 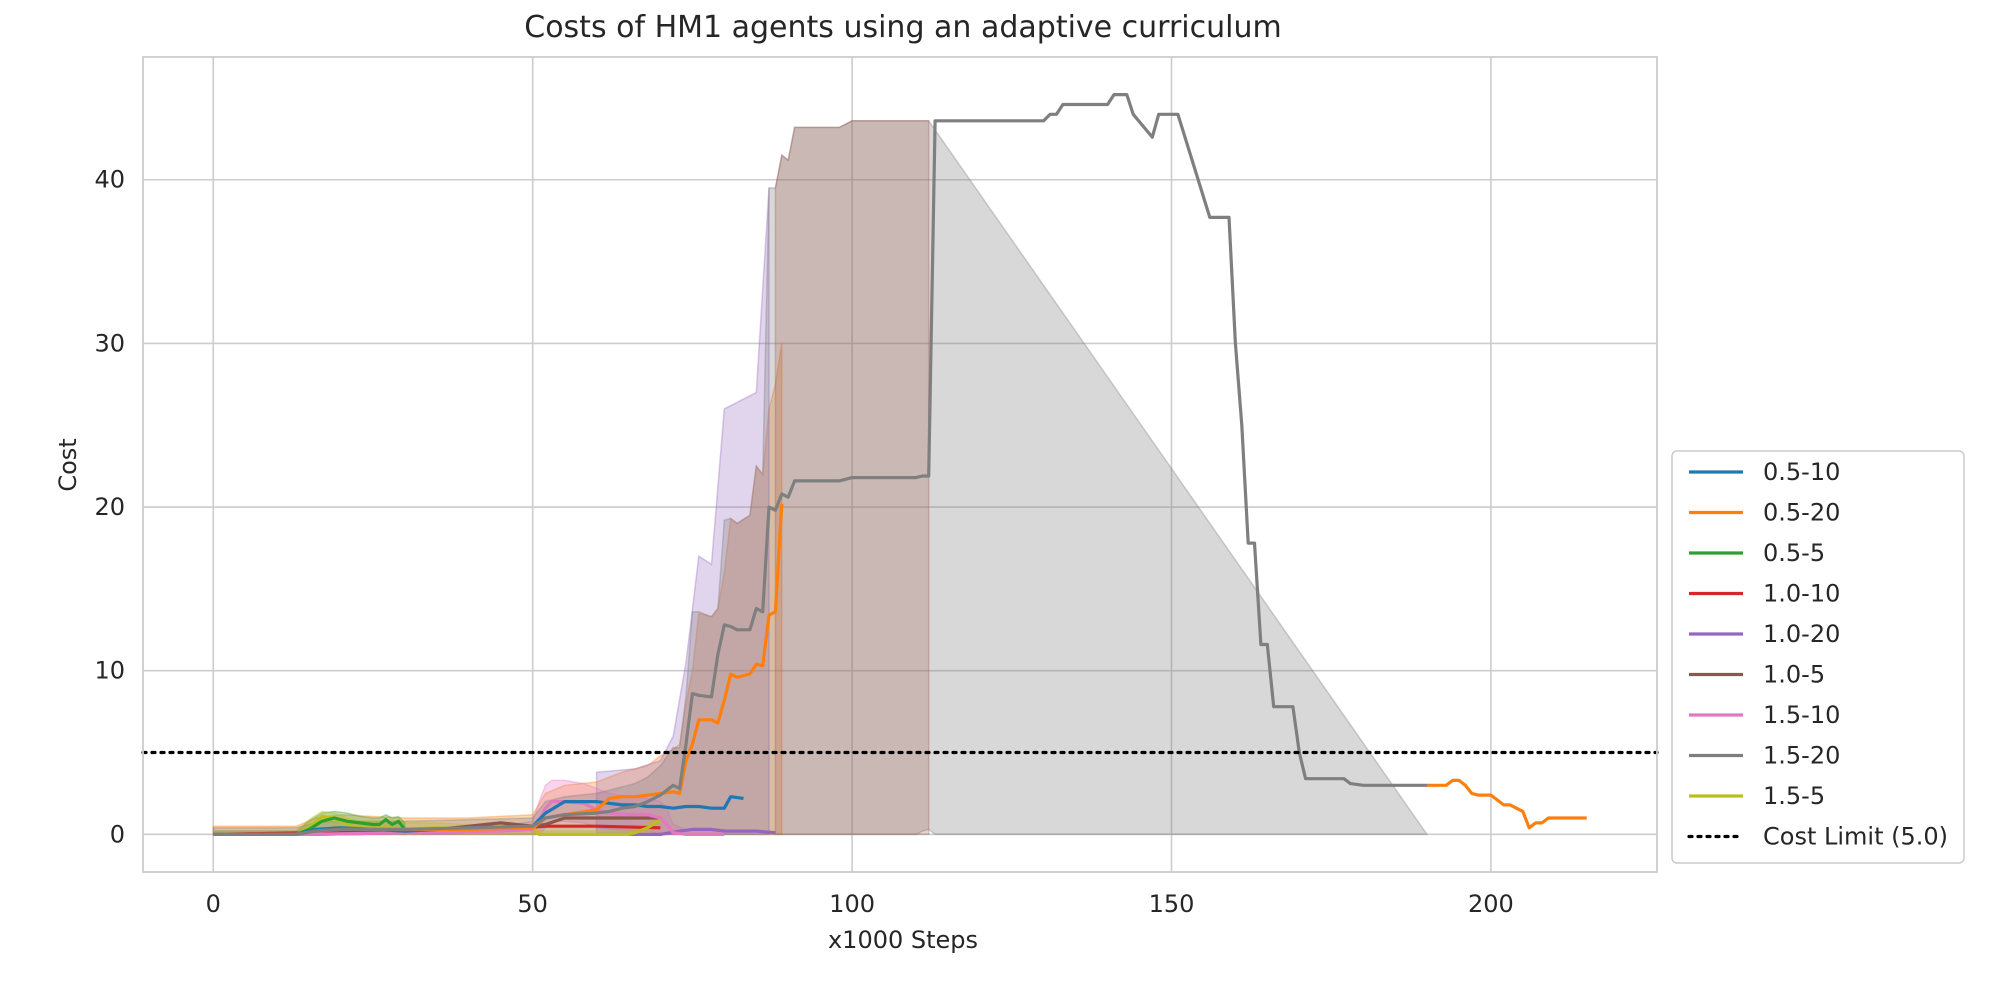 I want to click on legend-label: 1.0-20, so click(x=1801, y=634).